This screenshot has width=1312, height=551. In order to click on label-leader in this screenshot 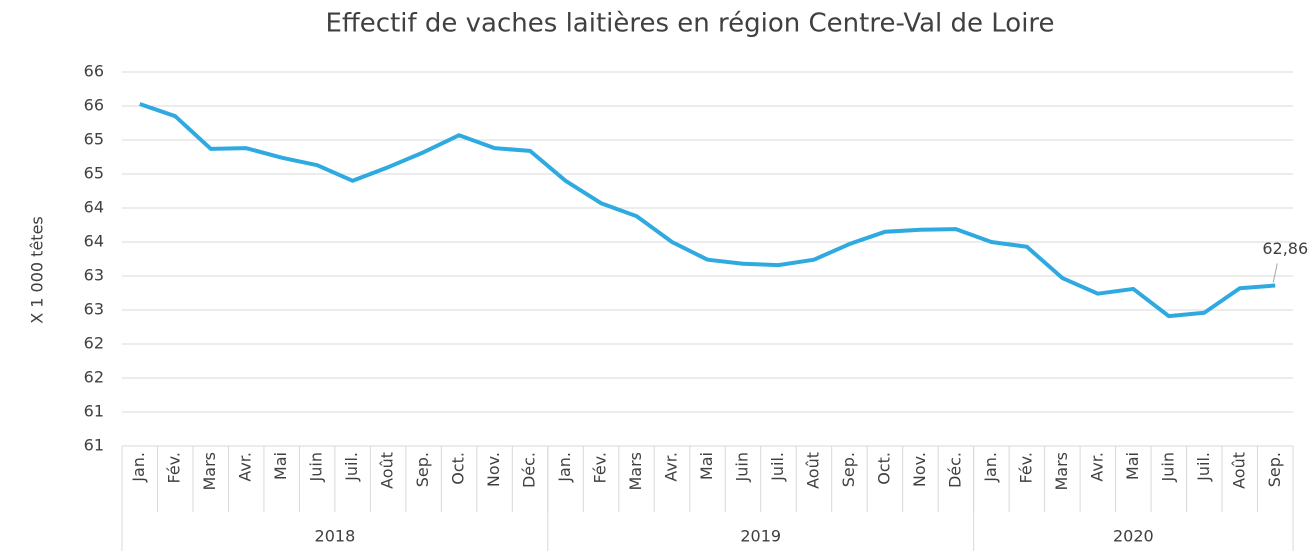, I will do `click(1275, 273)`.